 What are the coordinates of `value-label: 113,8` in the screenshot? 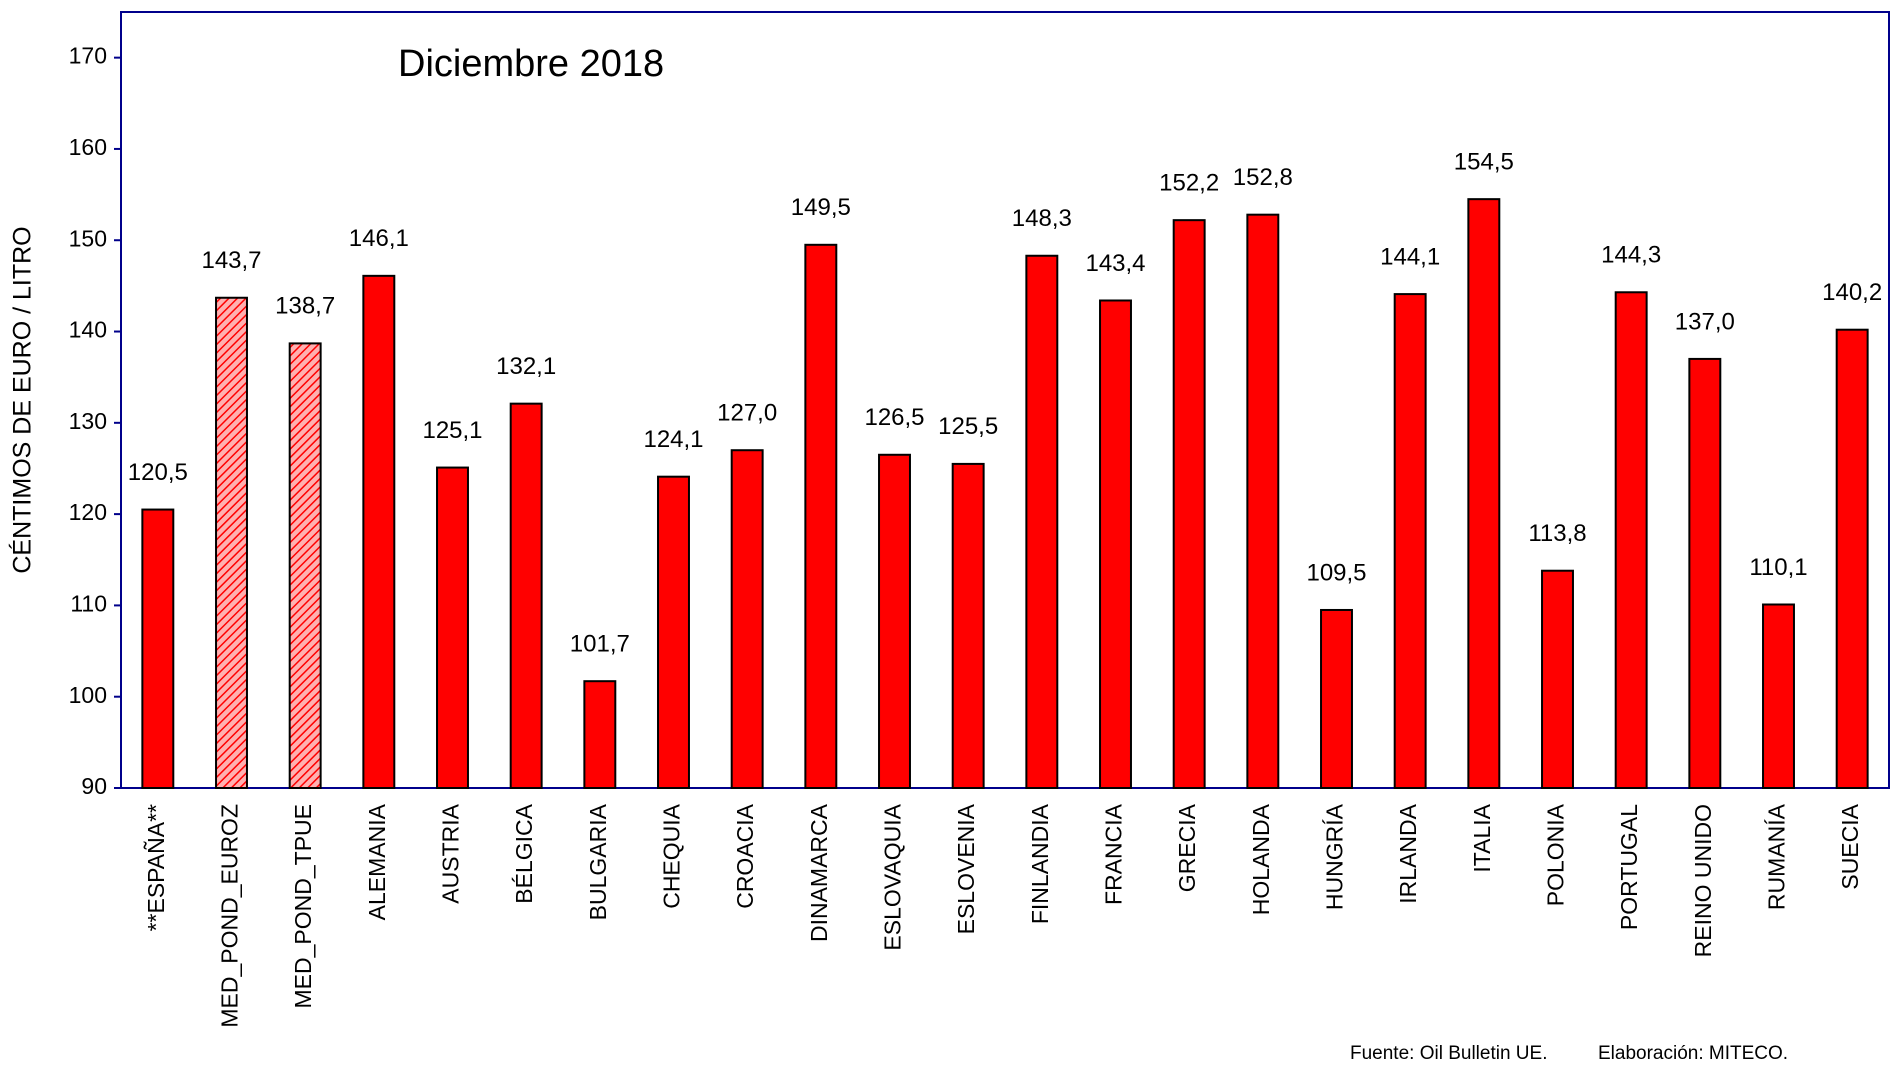 It's located at (1557, 533).